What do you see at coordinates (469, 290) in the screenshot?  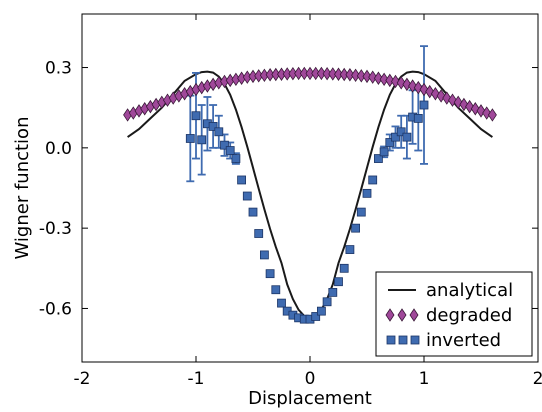 I see `legend-label-analytical: analytical` at bounding box center [469, 290].